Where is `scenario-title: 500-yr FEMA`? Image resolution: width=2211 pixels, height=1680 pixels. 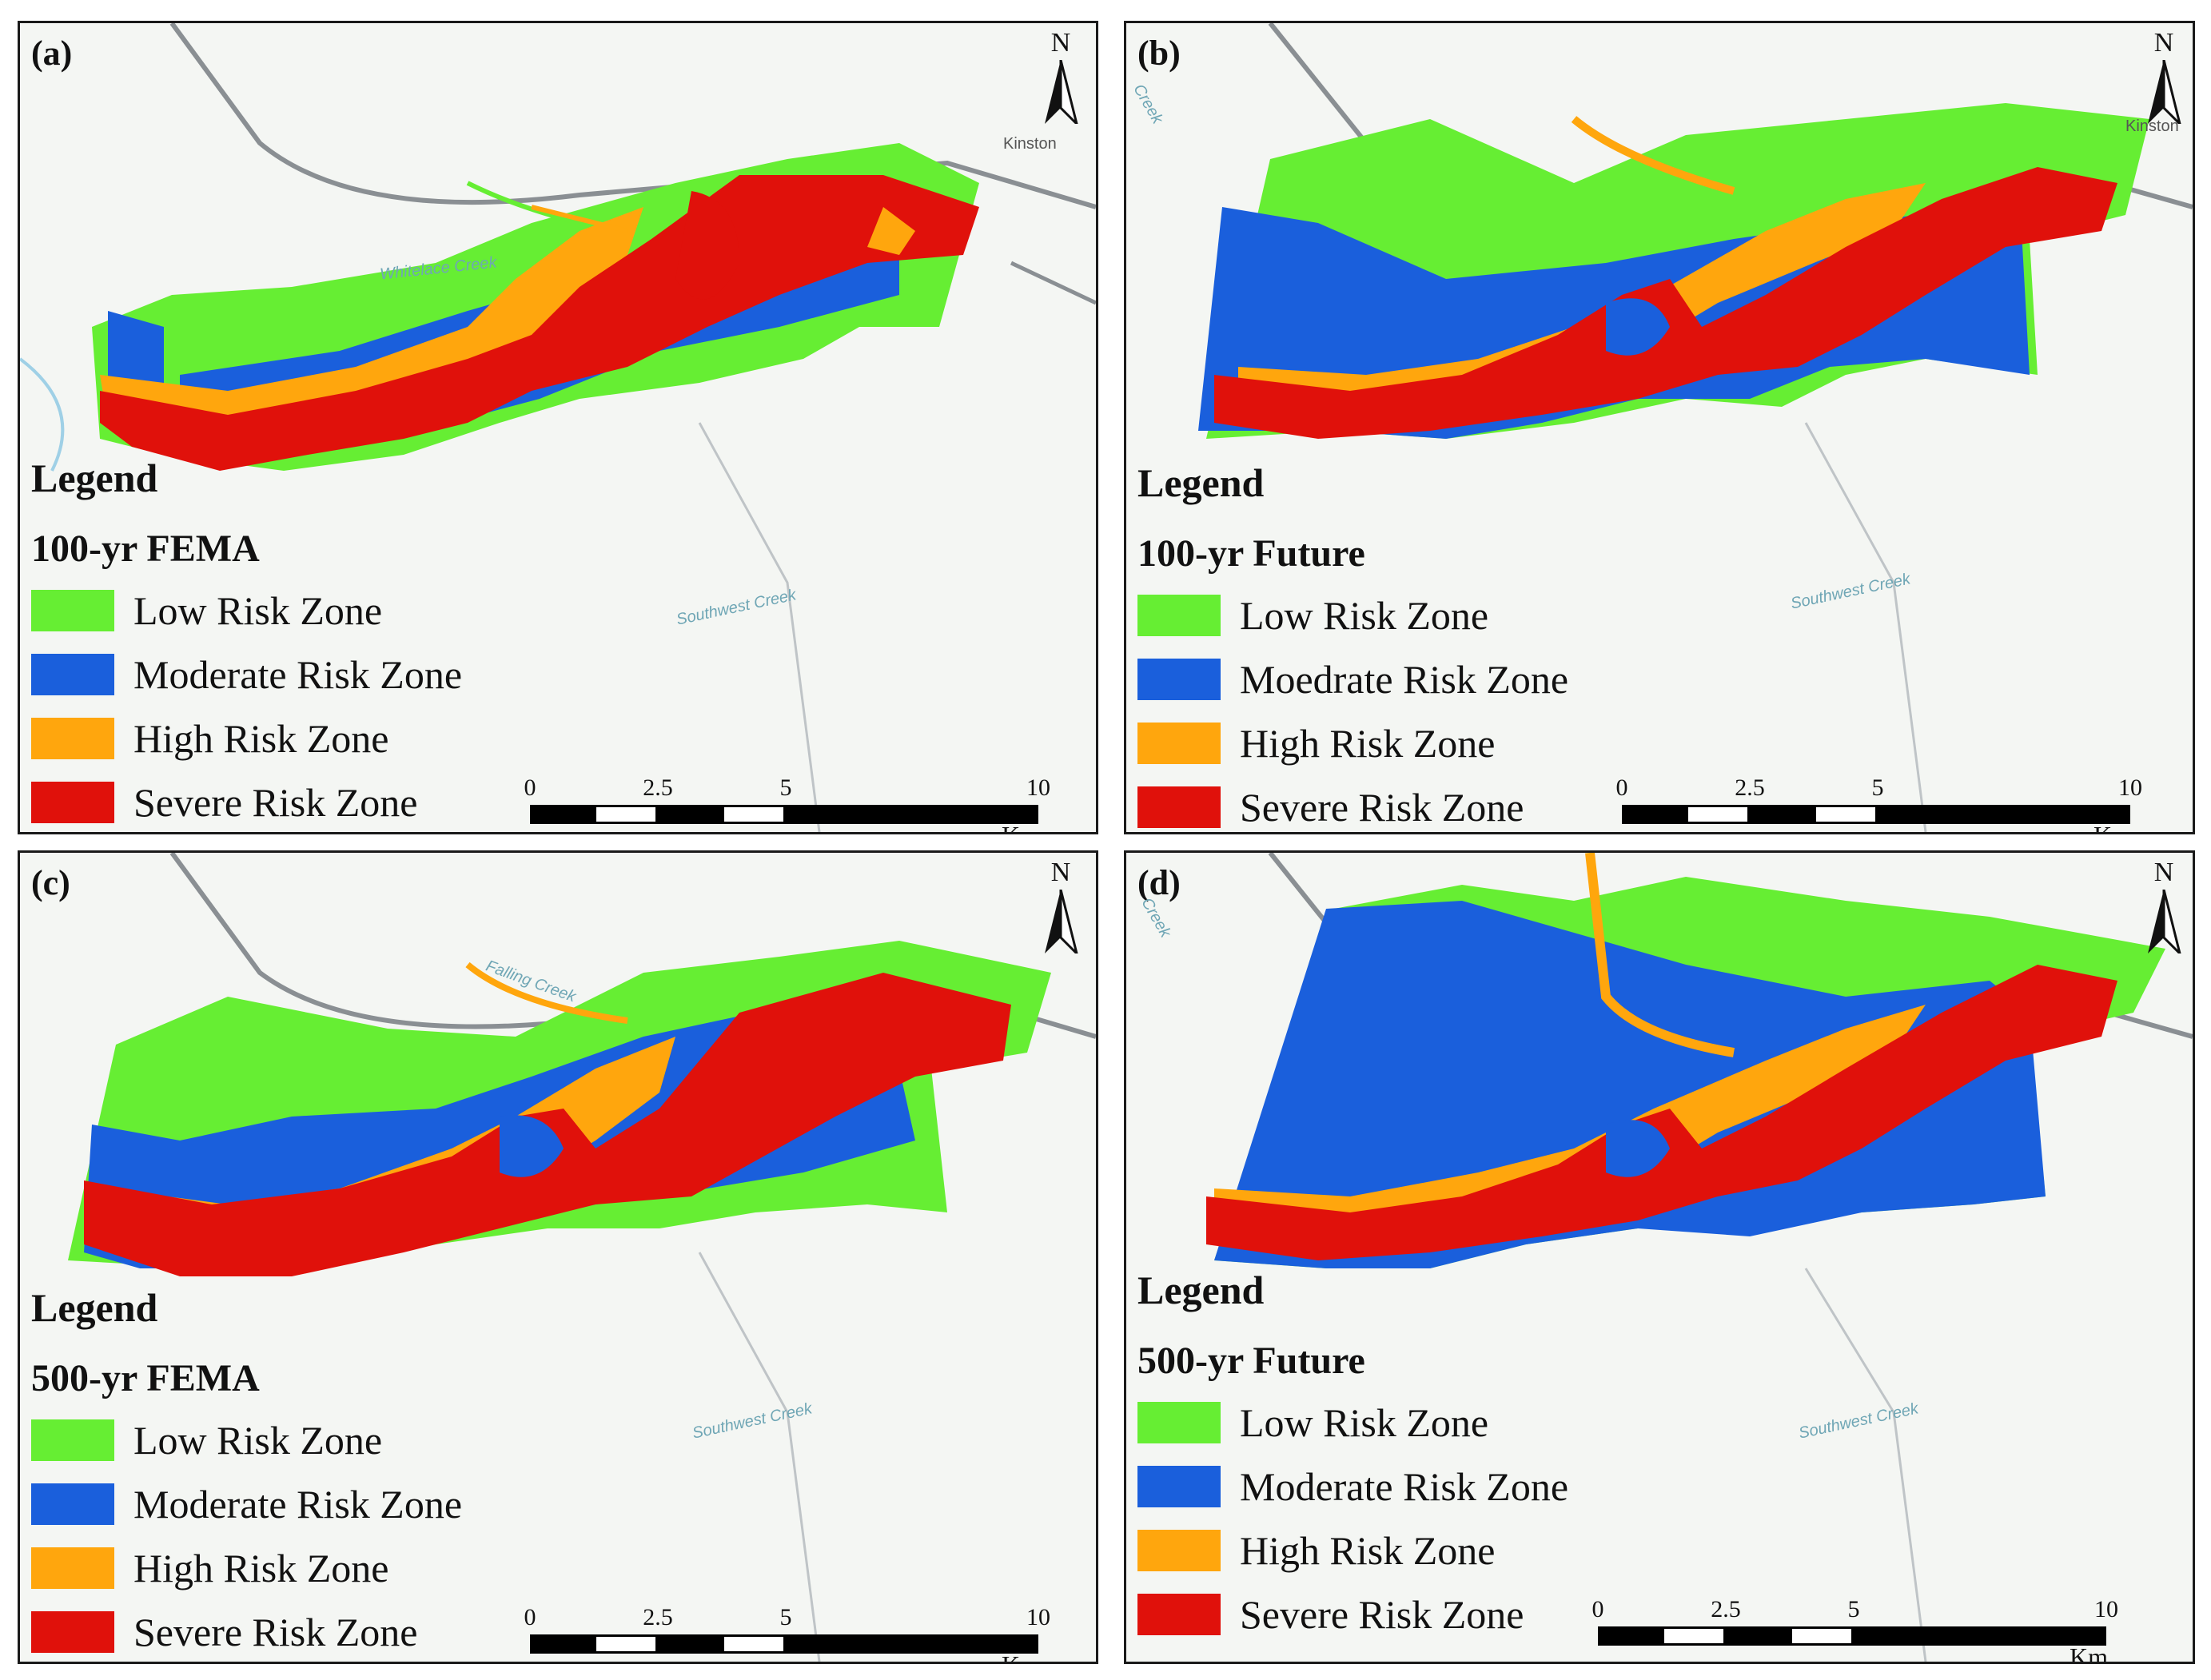 scenario-title: 500-yr FEMA is located at coordinates (146, 1378).